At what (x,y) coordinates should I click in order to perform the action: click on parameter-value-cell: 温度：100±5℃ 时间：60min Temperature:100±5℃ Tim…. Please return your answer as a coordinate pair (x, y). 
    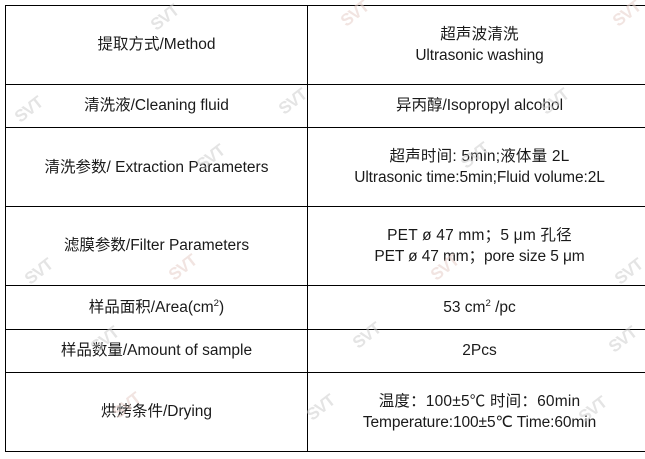
    Looking at the image, I should click on (476, 412).